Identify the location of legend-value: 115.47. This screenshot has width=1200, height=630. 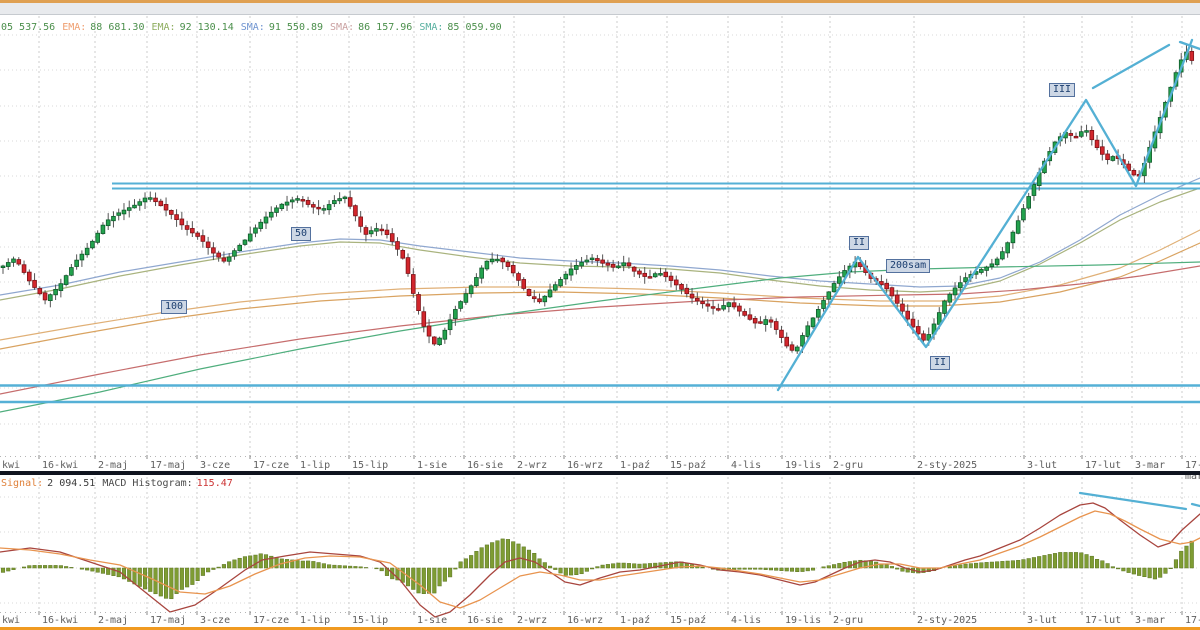
(214, 483).